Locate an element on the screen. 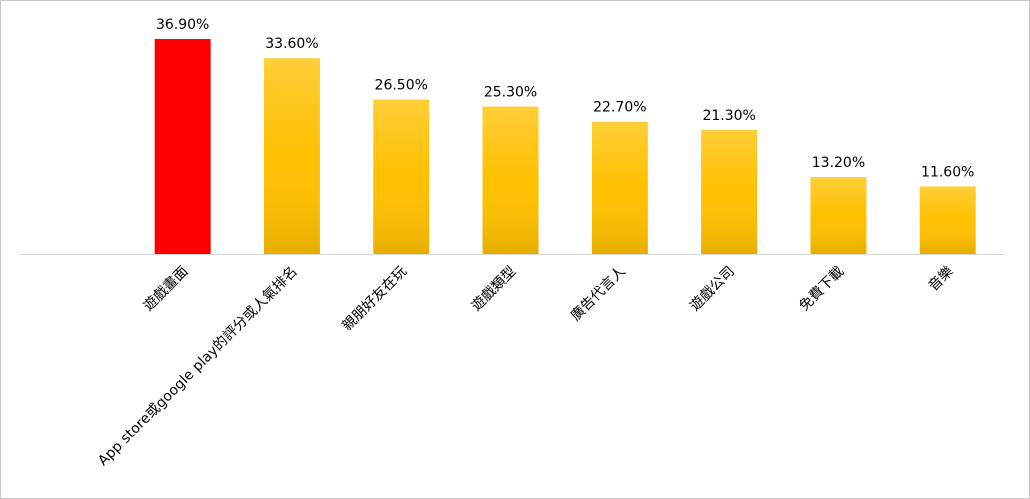  value-label: 11.60% is located at coordinates (947, 172).